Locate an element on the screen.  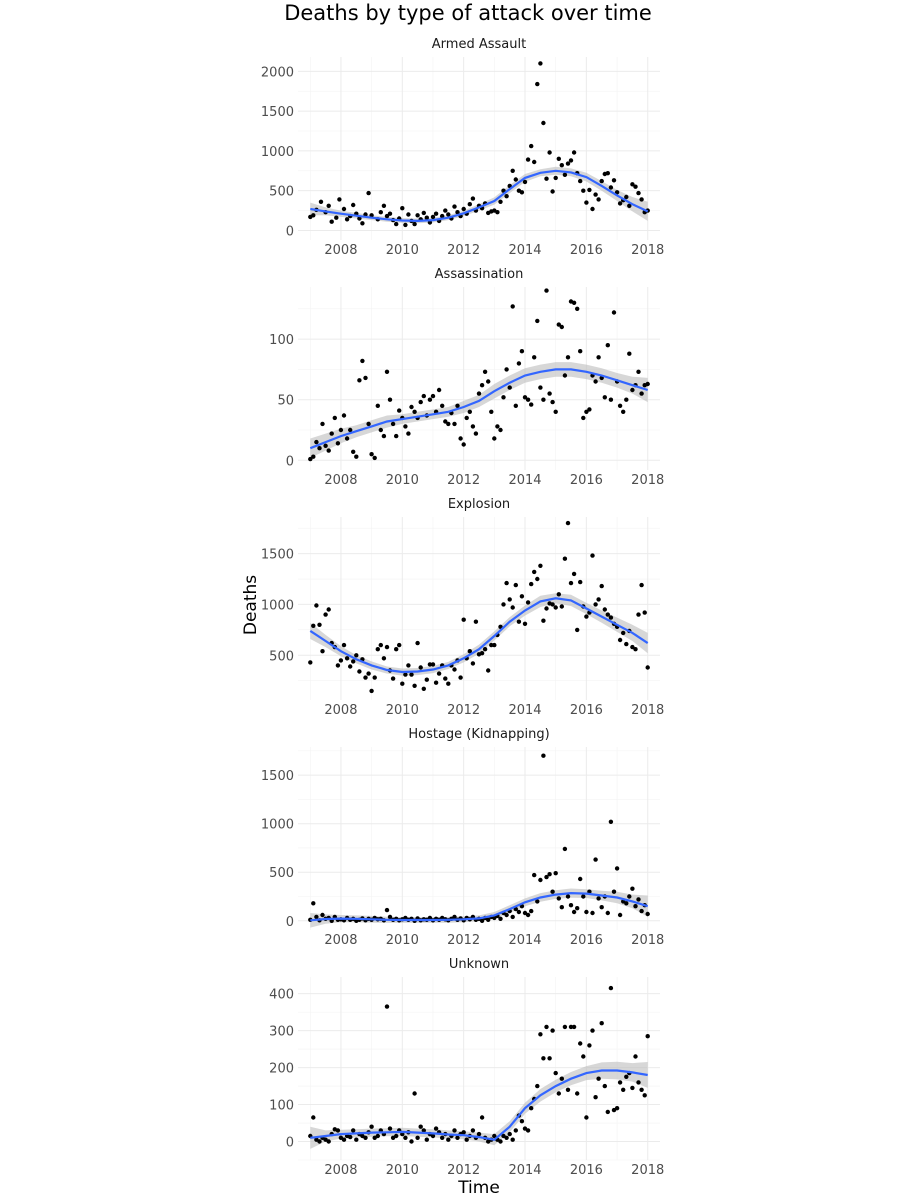
x-tick-label: 2010 is located at coordinates (402, 940).